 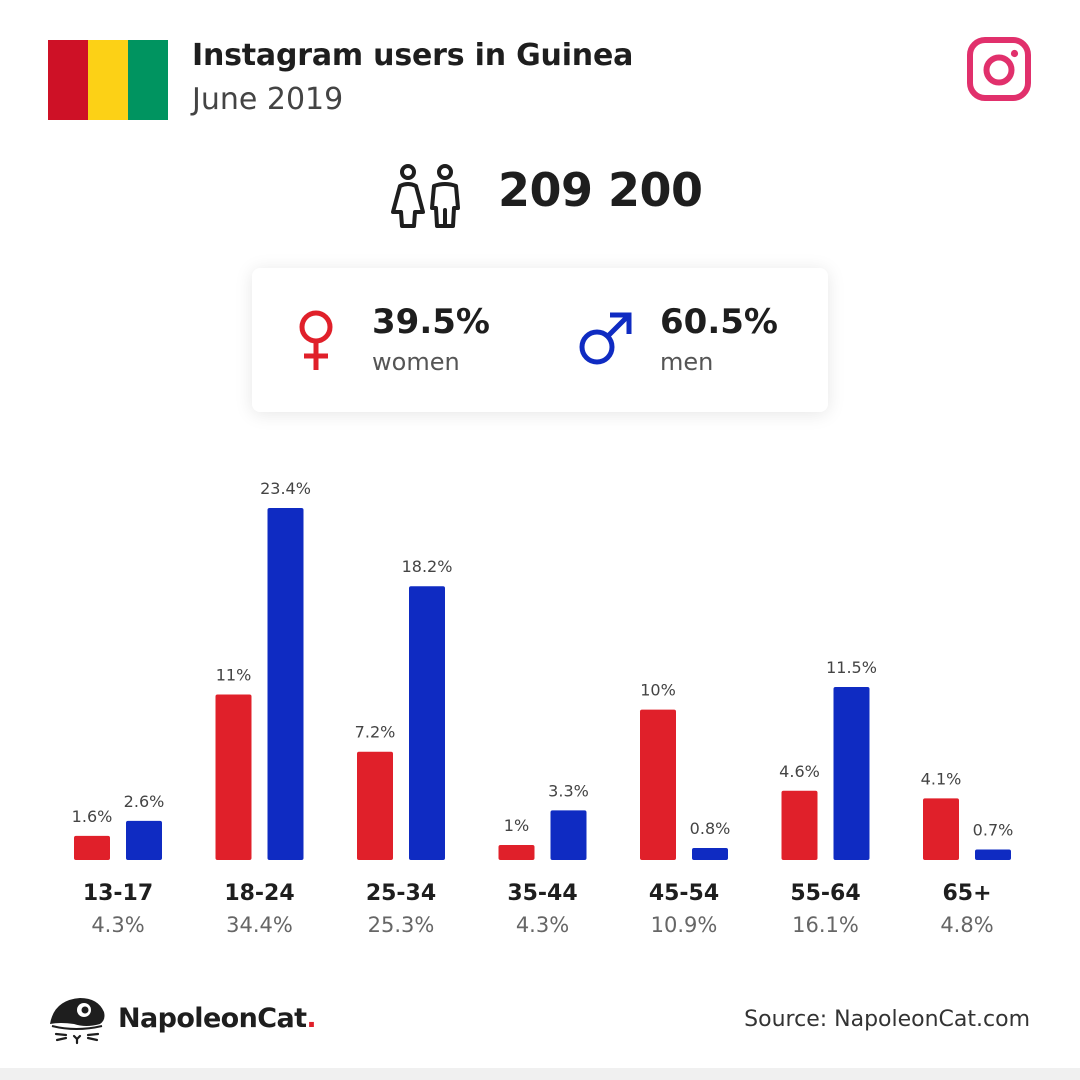 What do you see at coordinates (966, 893) in the screenshot?
I see `age-group-label: 65+` at bounding box center [966, 893].